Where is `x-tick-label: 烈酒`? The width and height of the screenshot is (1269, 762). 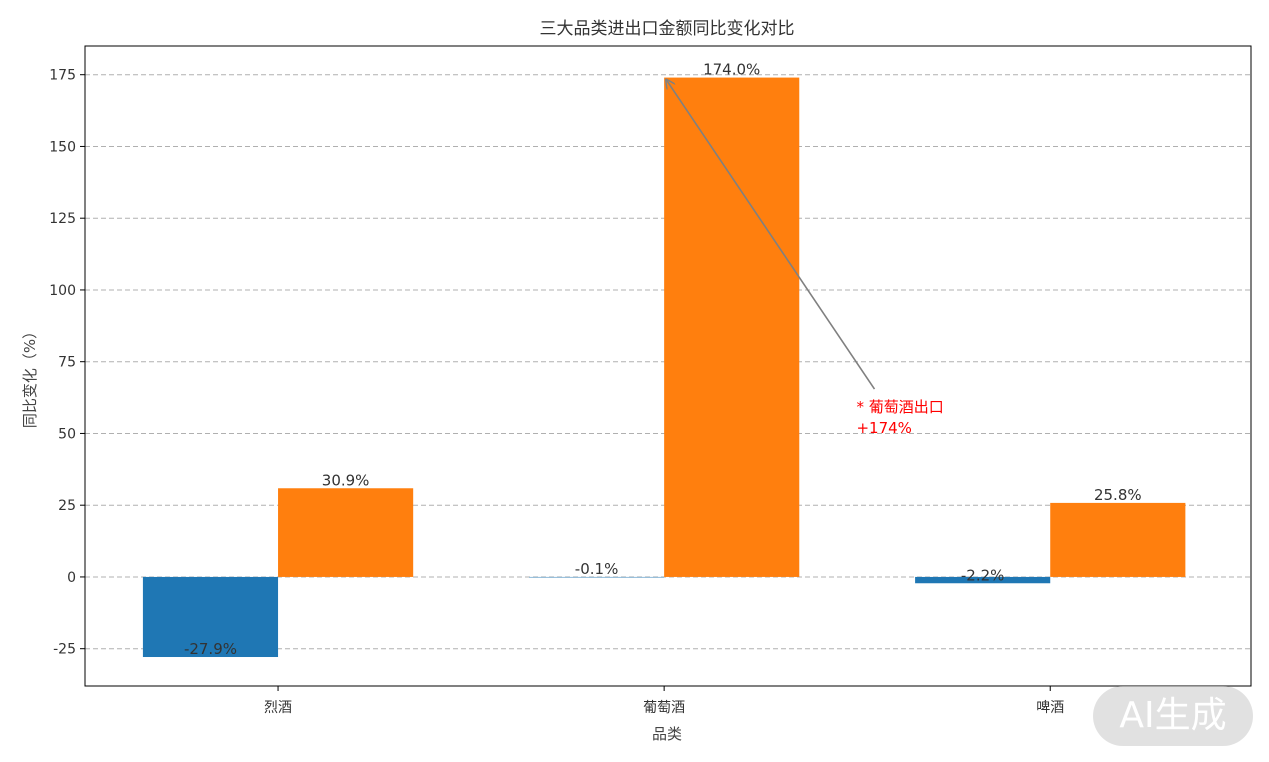
x-tick-label: 烈酒 is located at coordinates (278, 708).